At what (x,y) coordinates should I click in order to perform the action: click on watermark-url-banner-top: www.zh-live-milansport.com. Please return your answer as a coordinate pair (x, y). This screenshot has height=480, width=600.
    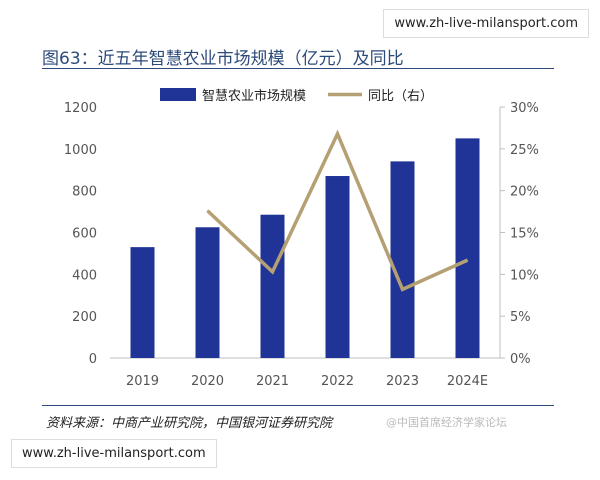
    Looking at the image, I should click on (486, 23).